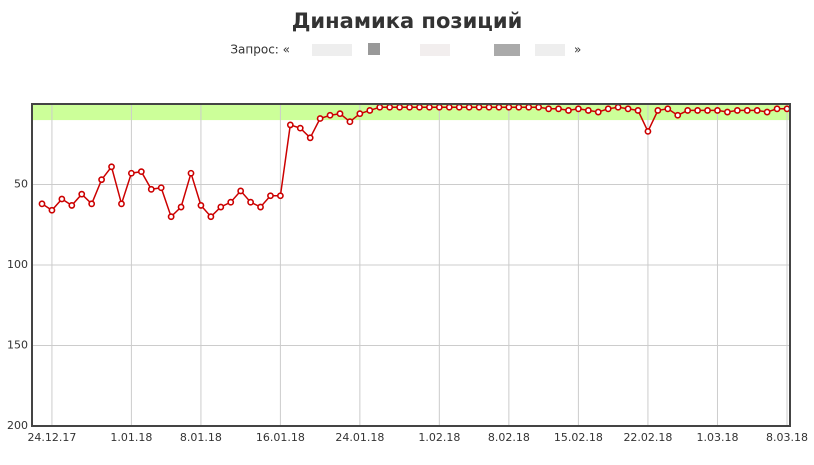 The image size is (814, 465). I want to click on query-end: », so click(577, 50).